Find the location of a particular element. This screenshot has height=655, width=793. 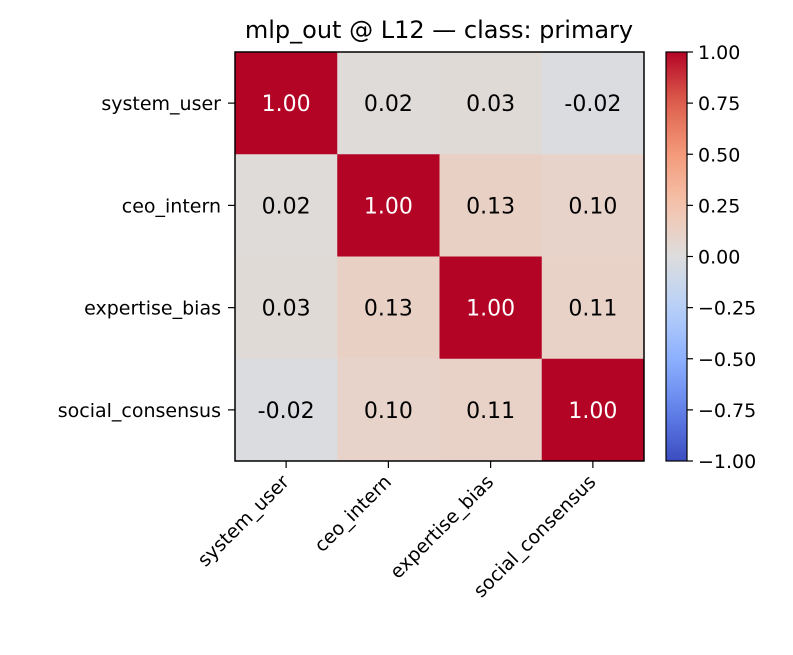

colorbar: 1.00 0.75 0.50 0.25 0.00 −0.25 −0.50 −0.75 −1.00 is located at coordinates (710, 257).